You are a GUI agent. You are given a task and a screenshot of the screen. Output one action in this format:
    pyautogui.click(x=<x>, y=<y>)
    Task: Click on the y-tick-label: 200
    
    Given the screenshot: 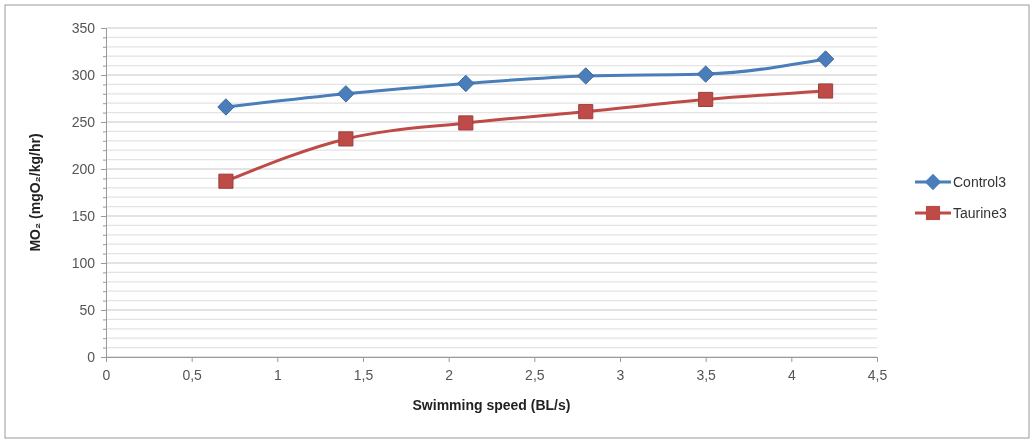 What is the action you would take?
    pyautogui.click(x=83, y=168)
    